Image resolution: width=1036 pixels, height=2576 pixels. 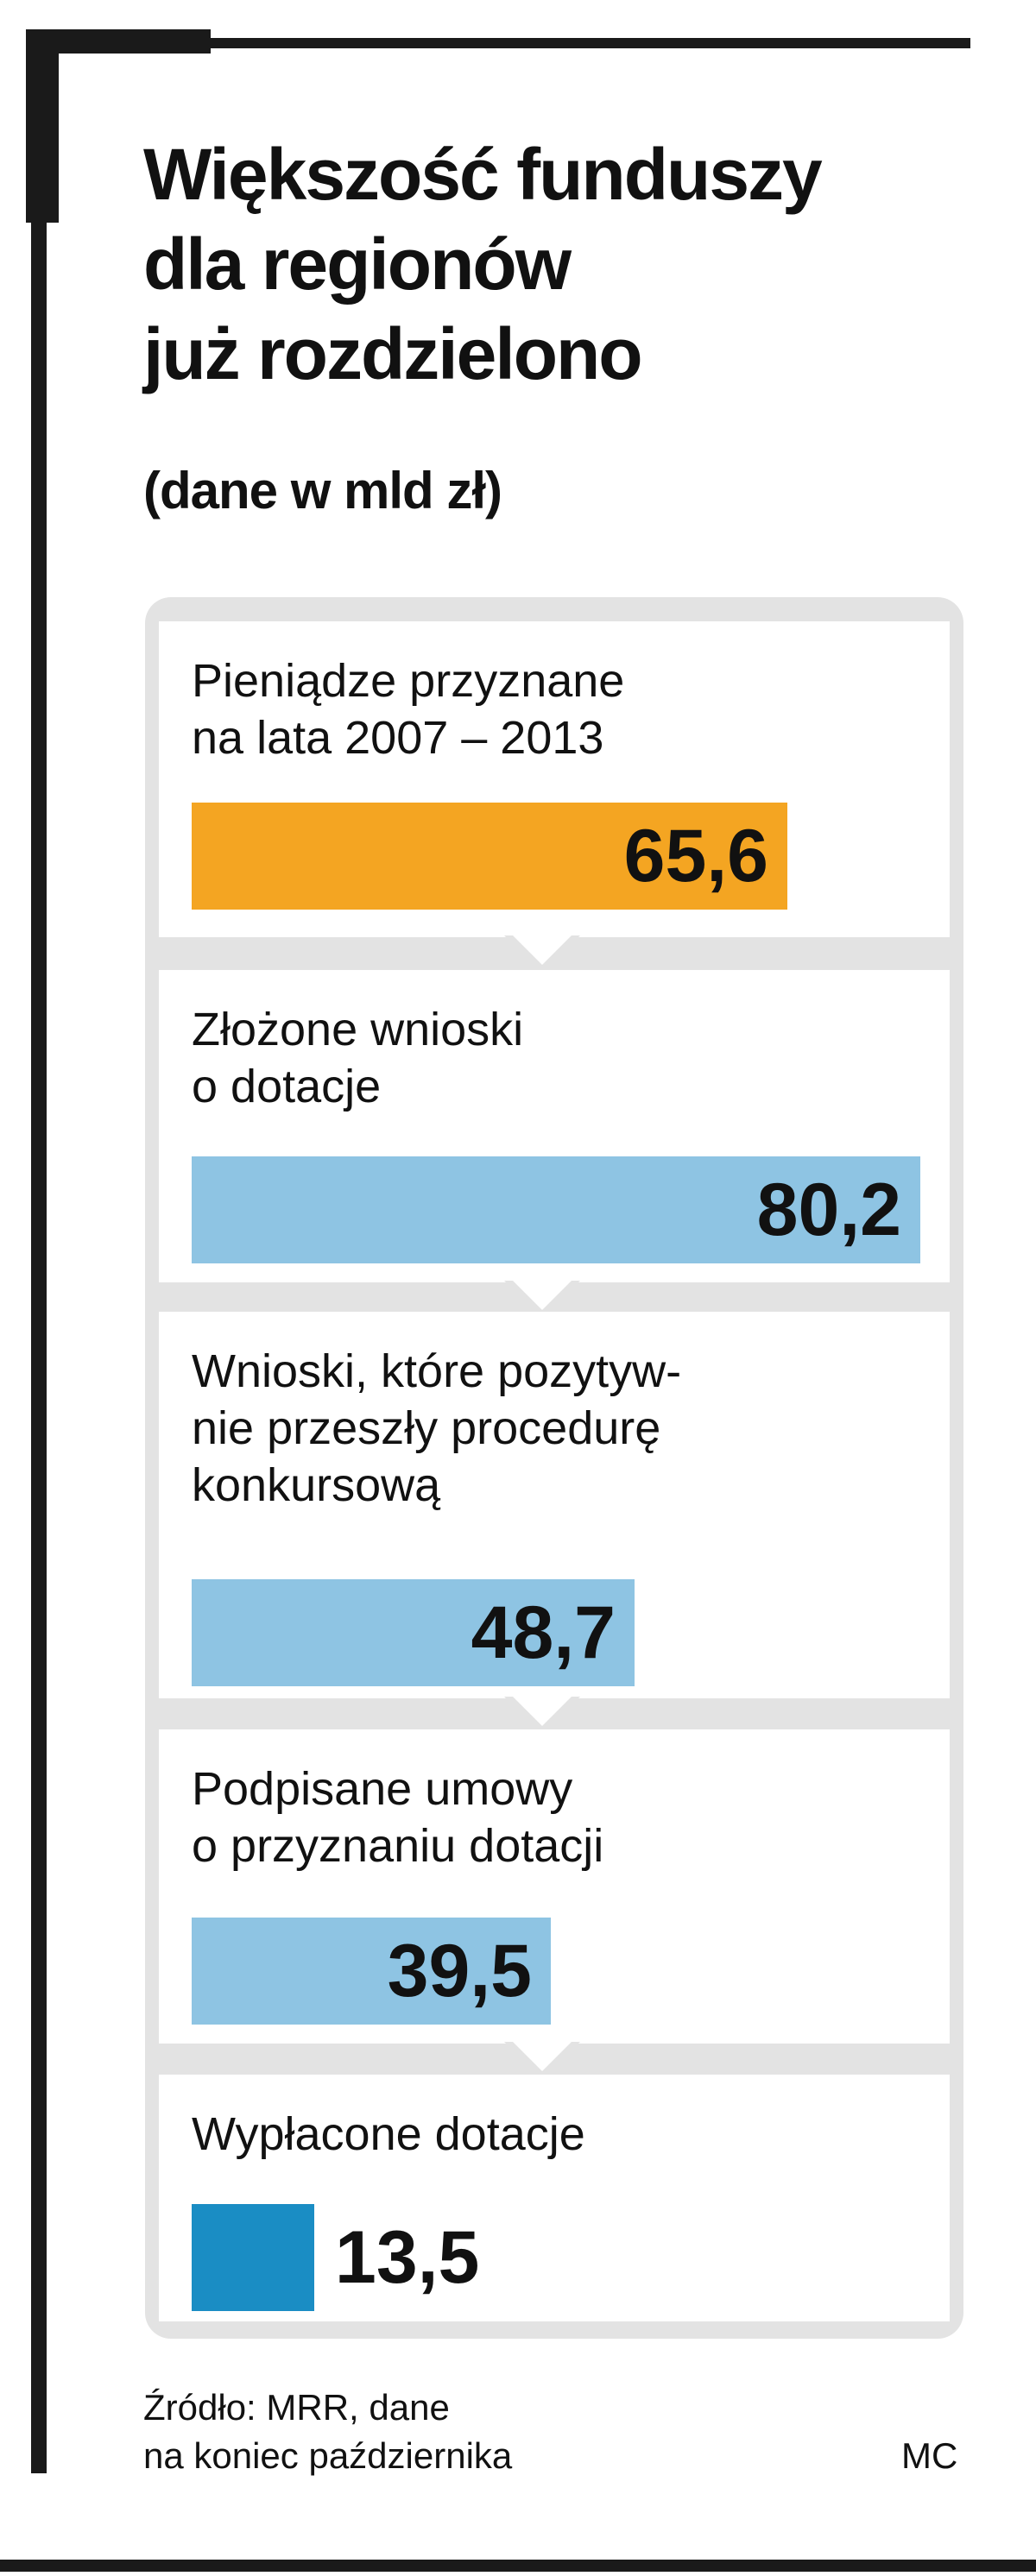 What do you see at coordinates (498, 43) in the screenshot?
I see `frame-top-rule` at bounding box center [498, 43].